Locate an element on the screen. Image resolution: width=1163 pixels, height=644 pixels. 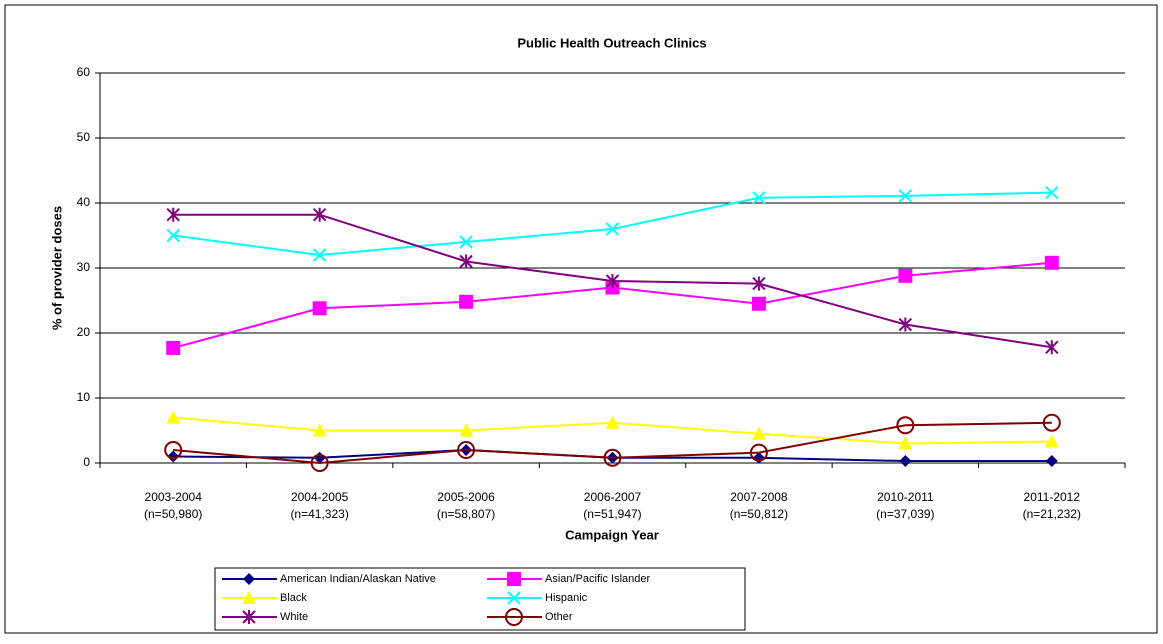
y-tick-label: 30 is located at coordinates (84, 267).